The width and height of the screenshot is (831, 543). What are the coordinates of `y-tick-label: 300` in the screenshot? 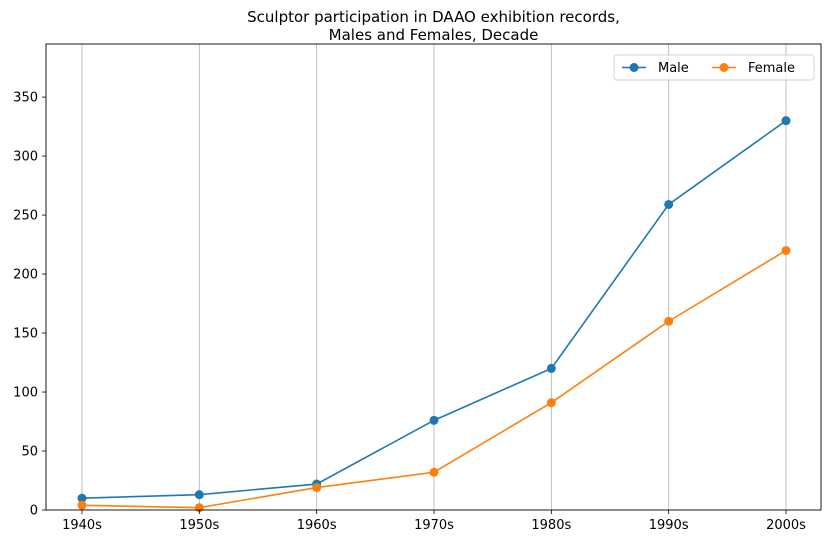 It's located at (25, 157).